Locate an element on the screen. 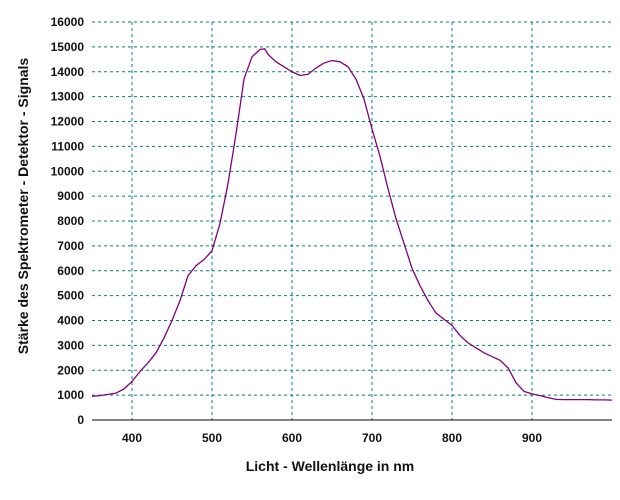 The width and height of the screenshot is (620, 500). y-tick-label: 9000 is located at coordinates (70, 196).